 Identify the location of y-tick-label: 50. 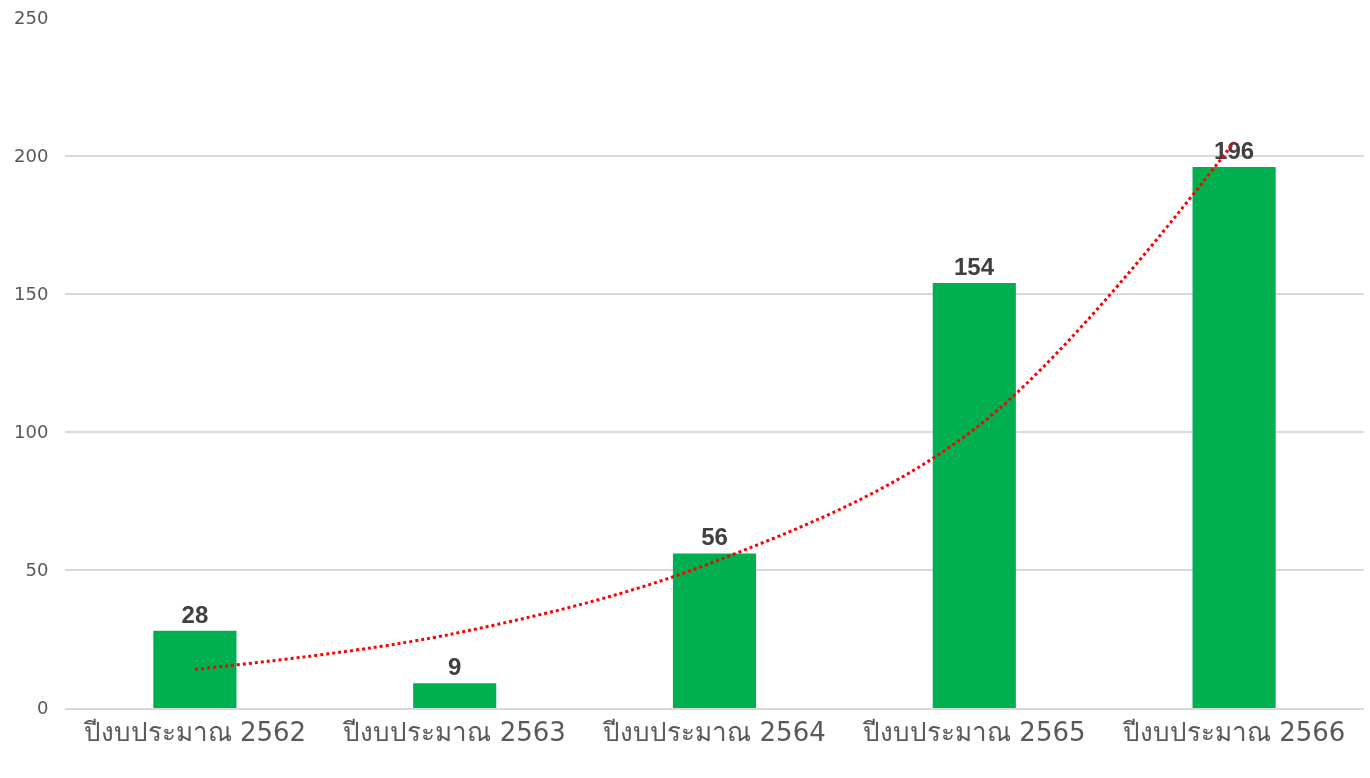
(37, 570).